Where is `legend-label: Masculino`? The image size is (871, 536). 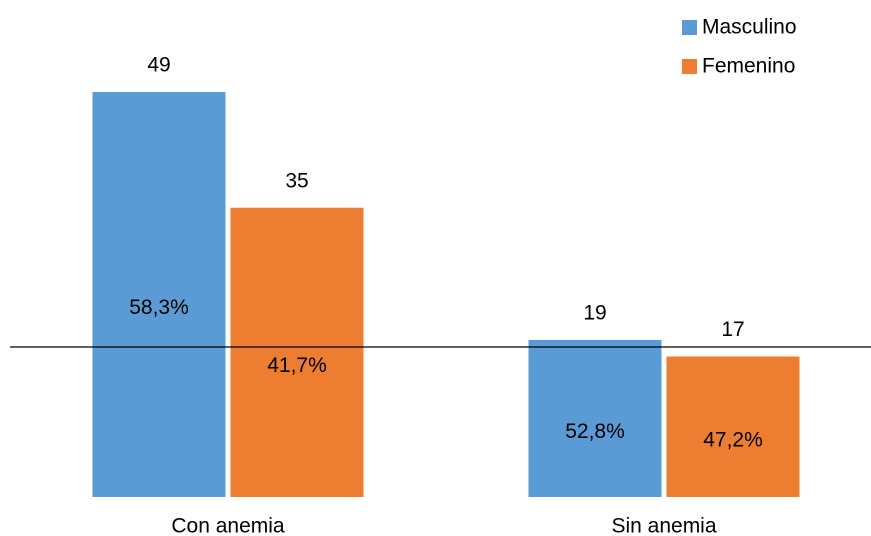
legend-label: Masculino is located at coordinates (749, 27).